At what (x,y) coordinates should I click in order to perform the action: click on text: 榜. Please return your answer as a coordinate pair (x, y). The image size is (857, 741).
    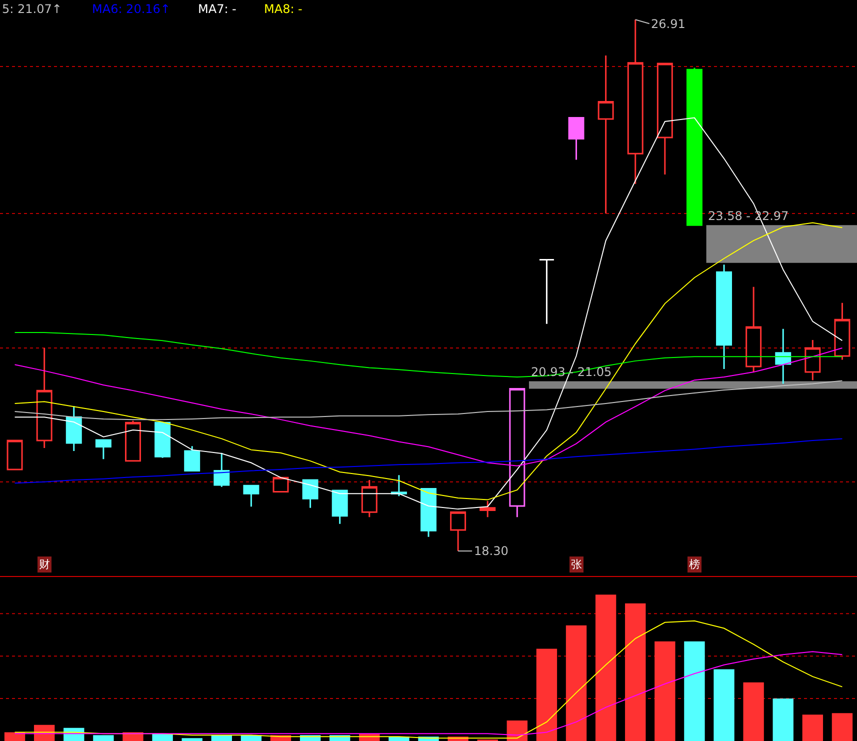
    Looking at the image, I should click on (694, 564).